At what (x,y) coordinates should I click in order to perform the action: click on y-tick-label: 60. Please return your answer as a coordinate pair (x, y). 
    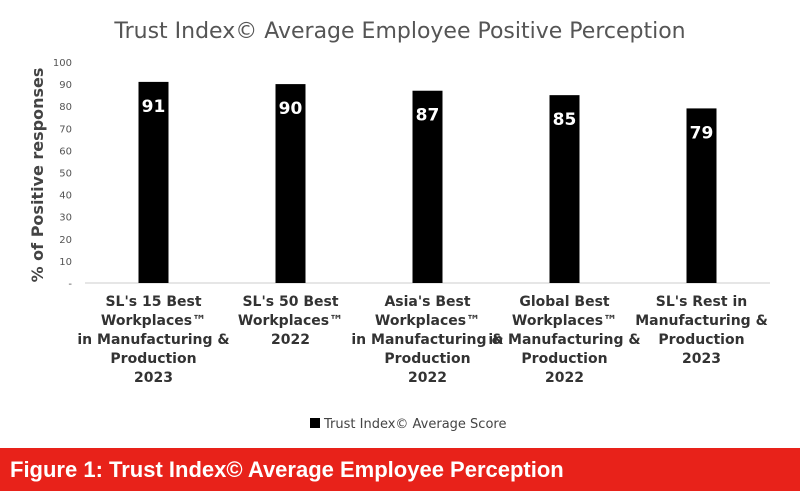
    Looking at the image, I should click on (65, 151).